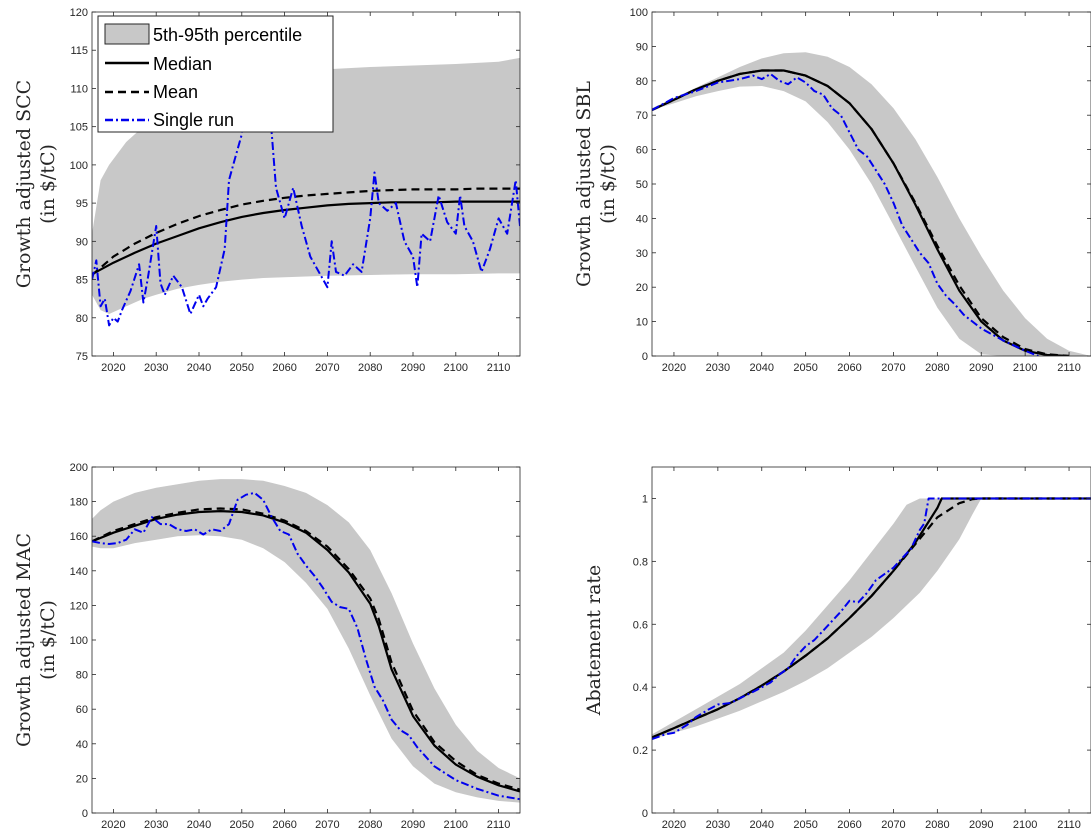  What do you see at coordinates (640, 625) in the screenshot?
I see `y-tick-label: 0.6` at bounding box center [640, 625].